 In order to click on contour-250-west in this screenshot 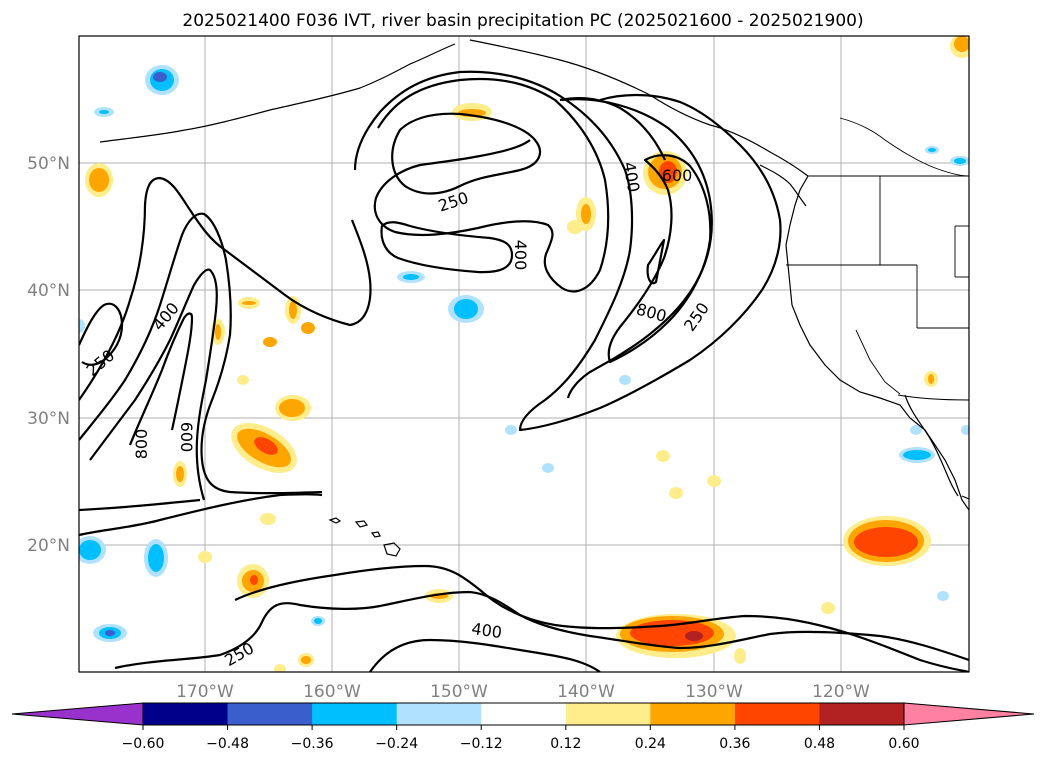, I will do `click(225, 288)`.